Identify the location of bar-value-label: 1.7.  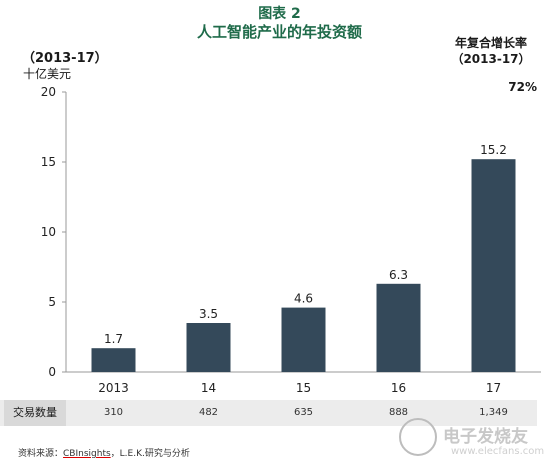
(113, 339).